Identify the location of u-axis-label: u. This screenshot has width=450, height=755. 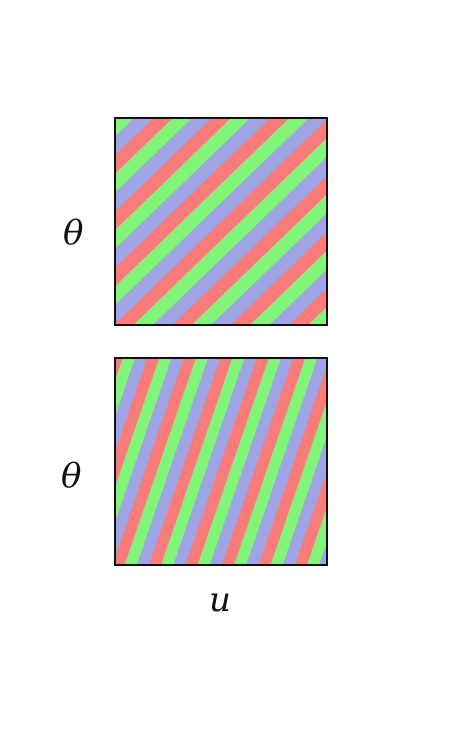
(220, 600).